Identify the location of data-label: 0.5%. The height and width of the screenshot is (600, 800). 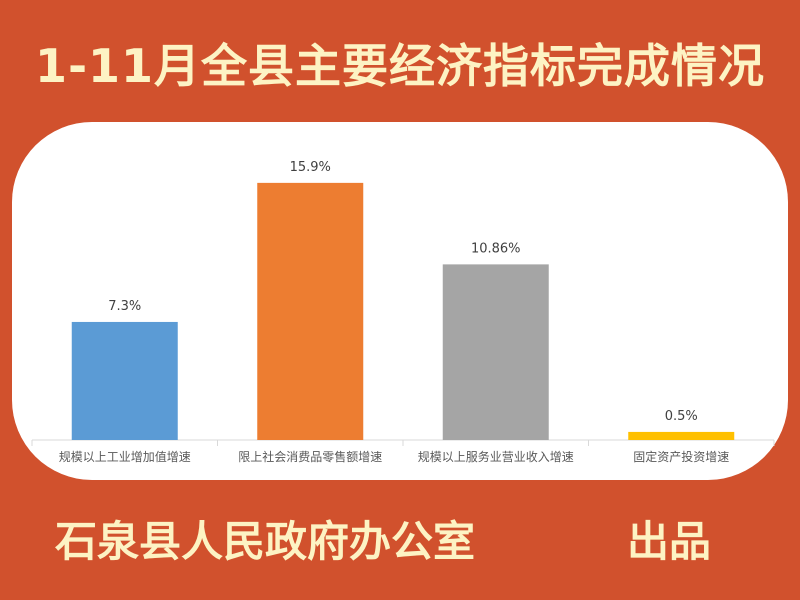
(681, 416).